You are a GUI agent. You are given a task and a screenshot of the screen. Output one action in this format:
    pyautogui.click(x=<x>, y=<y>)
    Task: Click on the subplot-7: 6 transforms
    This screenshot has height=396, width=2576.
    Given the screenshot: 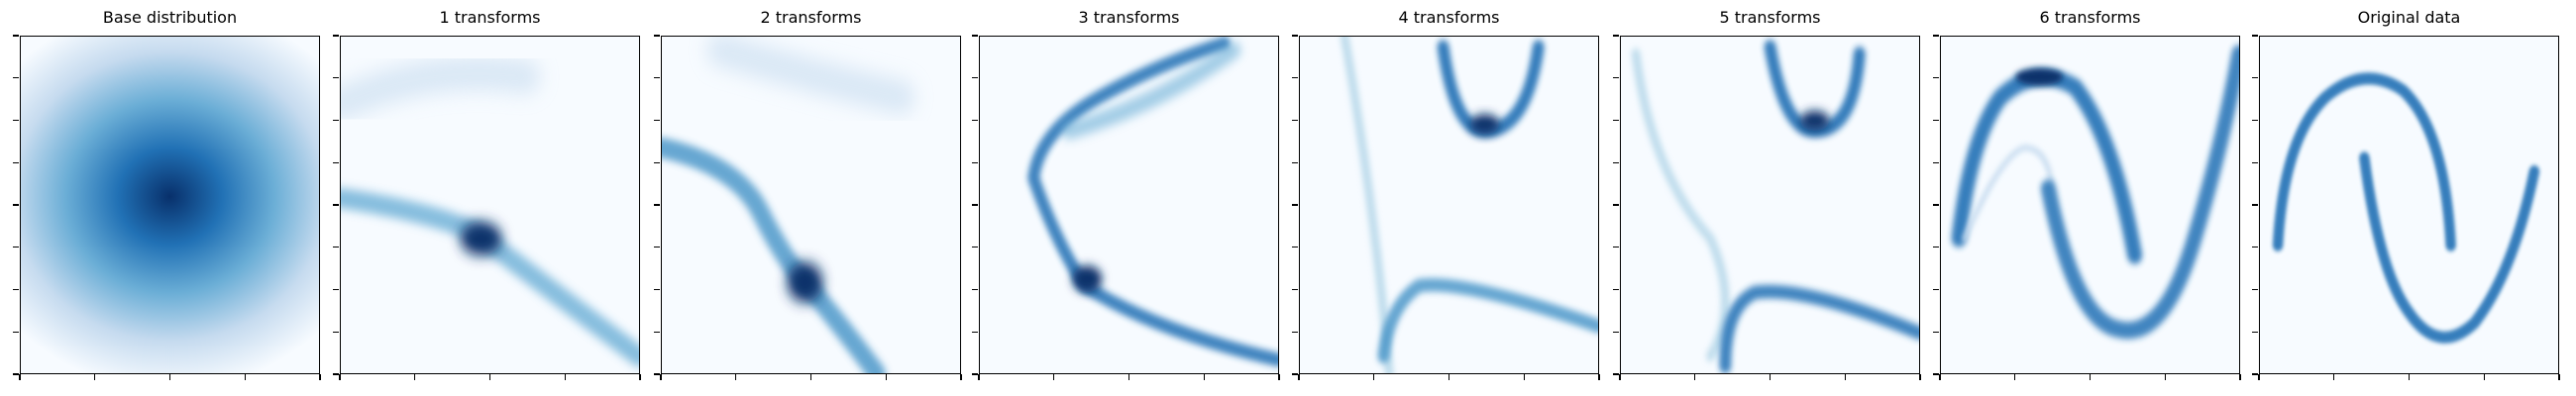 What is the action you would take?
    pyautogui.click(x=2087, y=194)
    